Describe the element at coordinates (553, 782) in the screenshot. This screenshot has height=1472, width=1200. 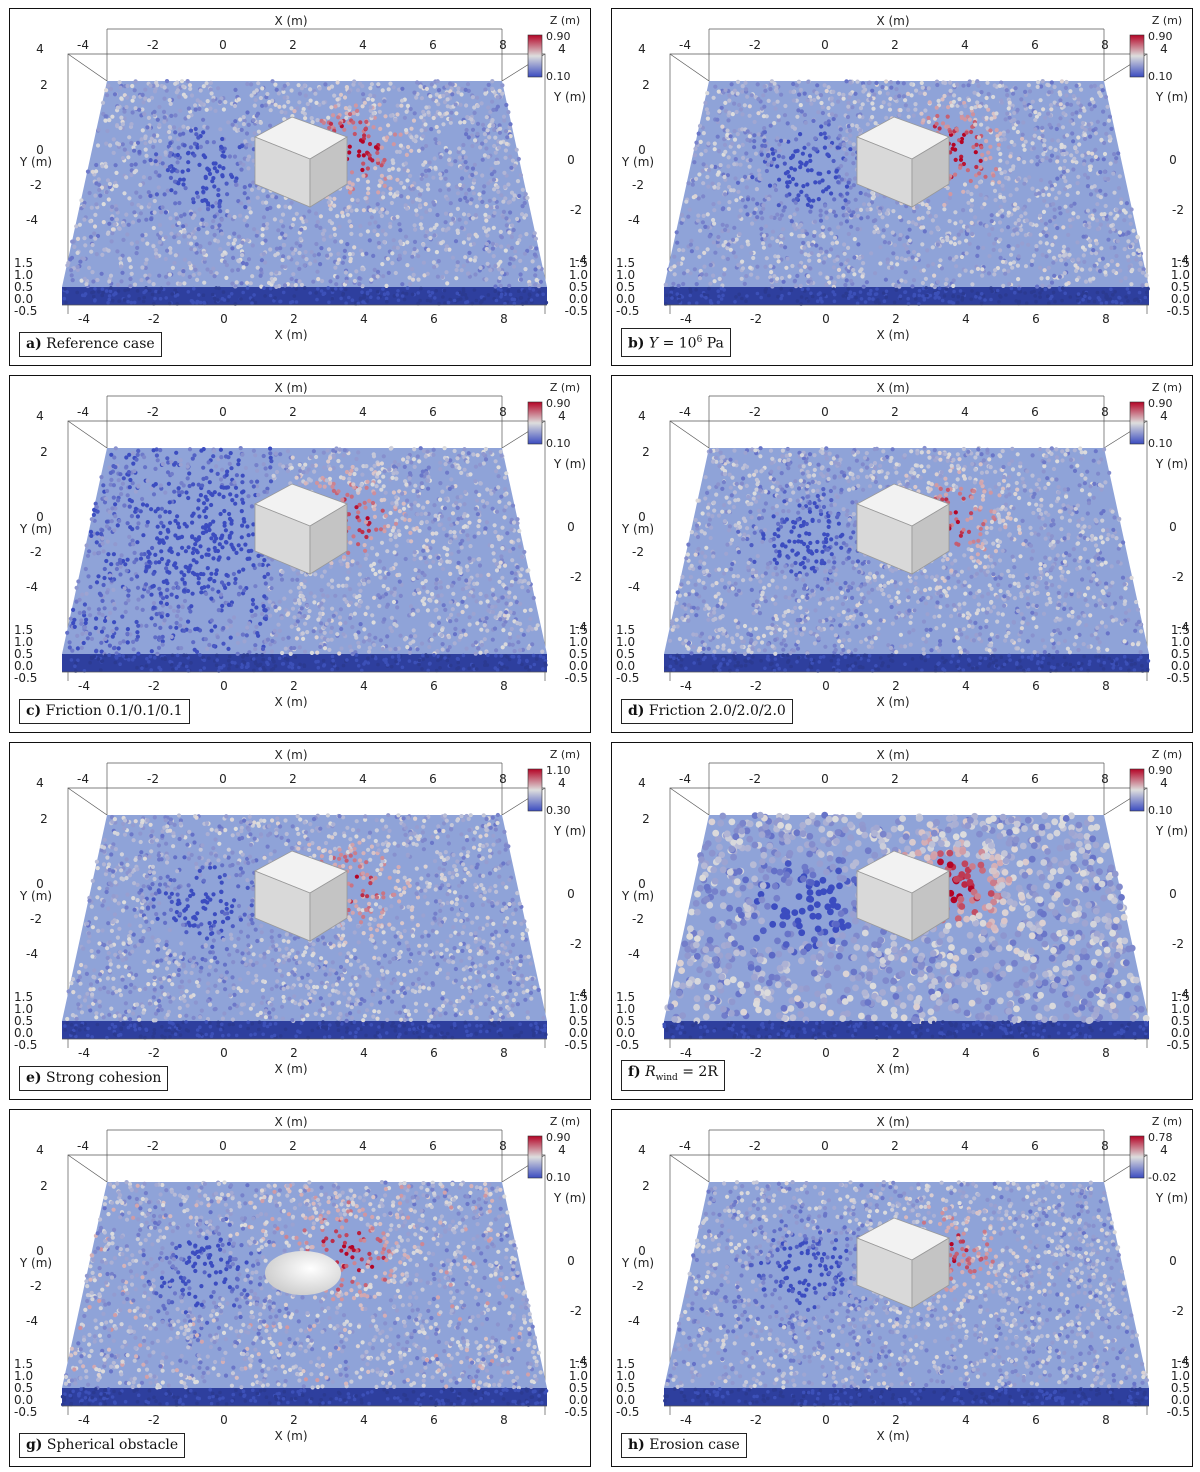
I see `colorbar: Z (m) 1.10 0.30` at that location.